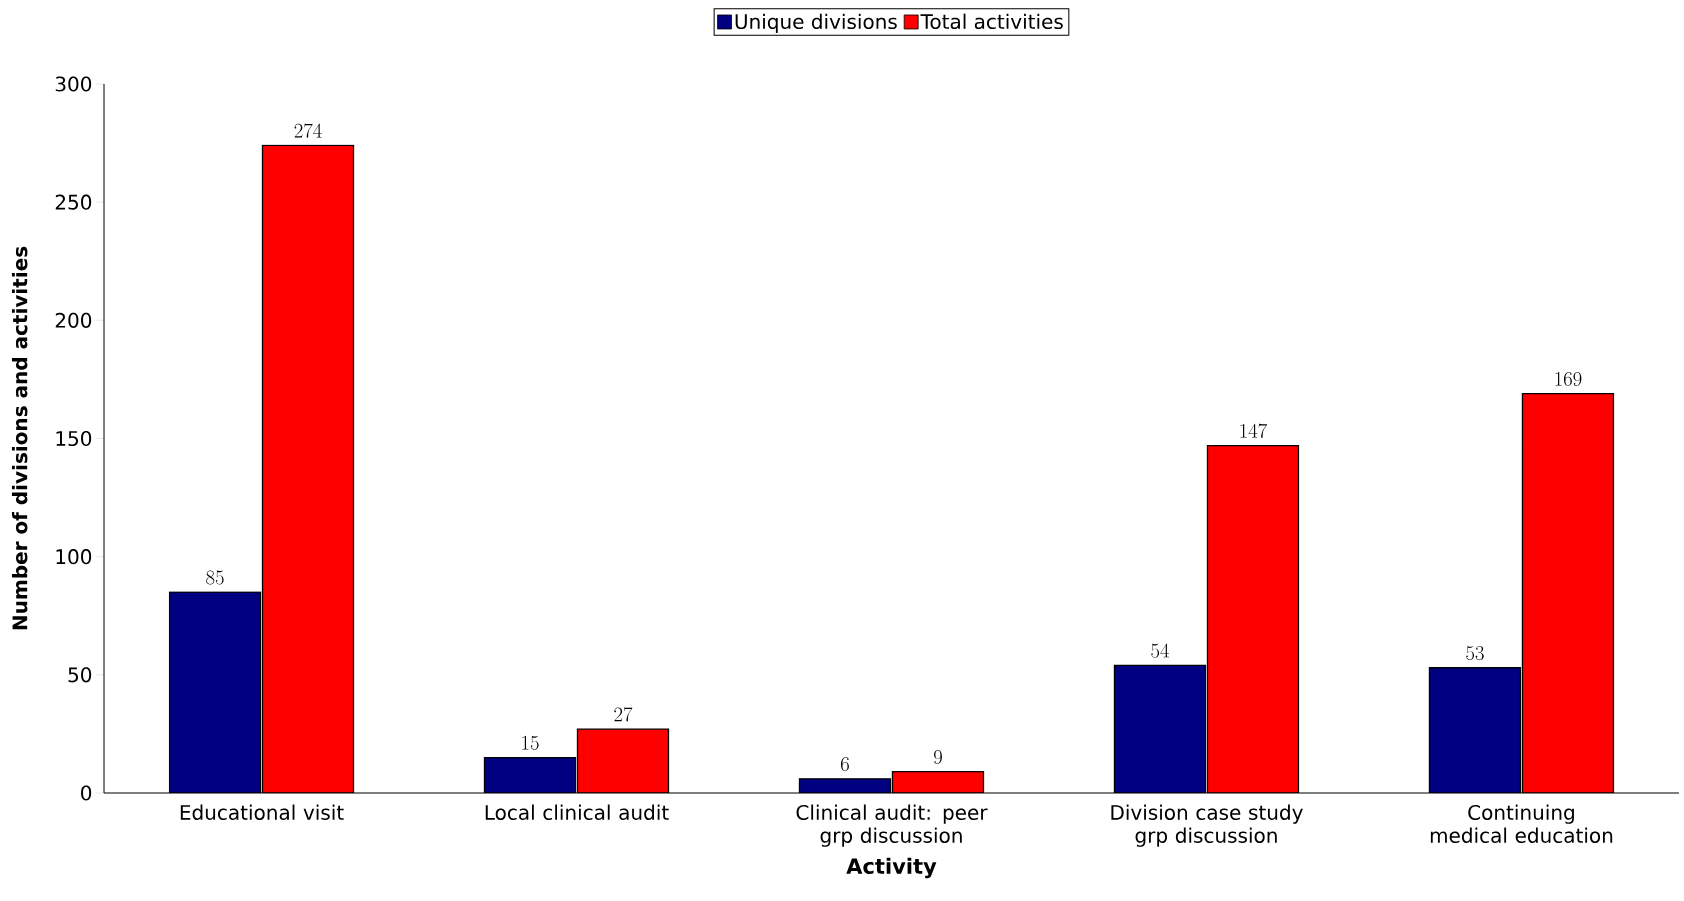  Describe the element at coordinates (215, 577) in the screenshot. I see `data-label: 85` at that location.